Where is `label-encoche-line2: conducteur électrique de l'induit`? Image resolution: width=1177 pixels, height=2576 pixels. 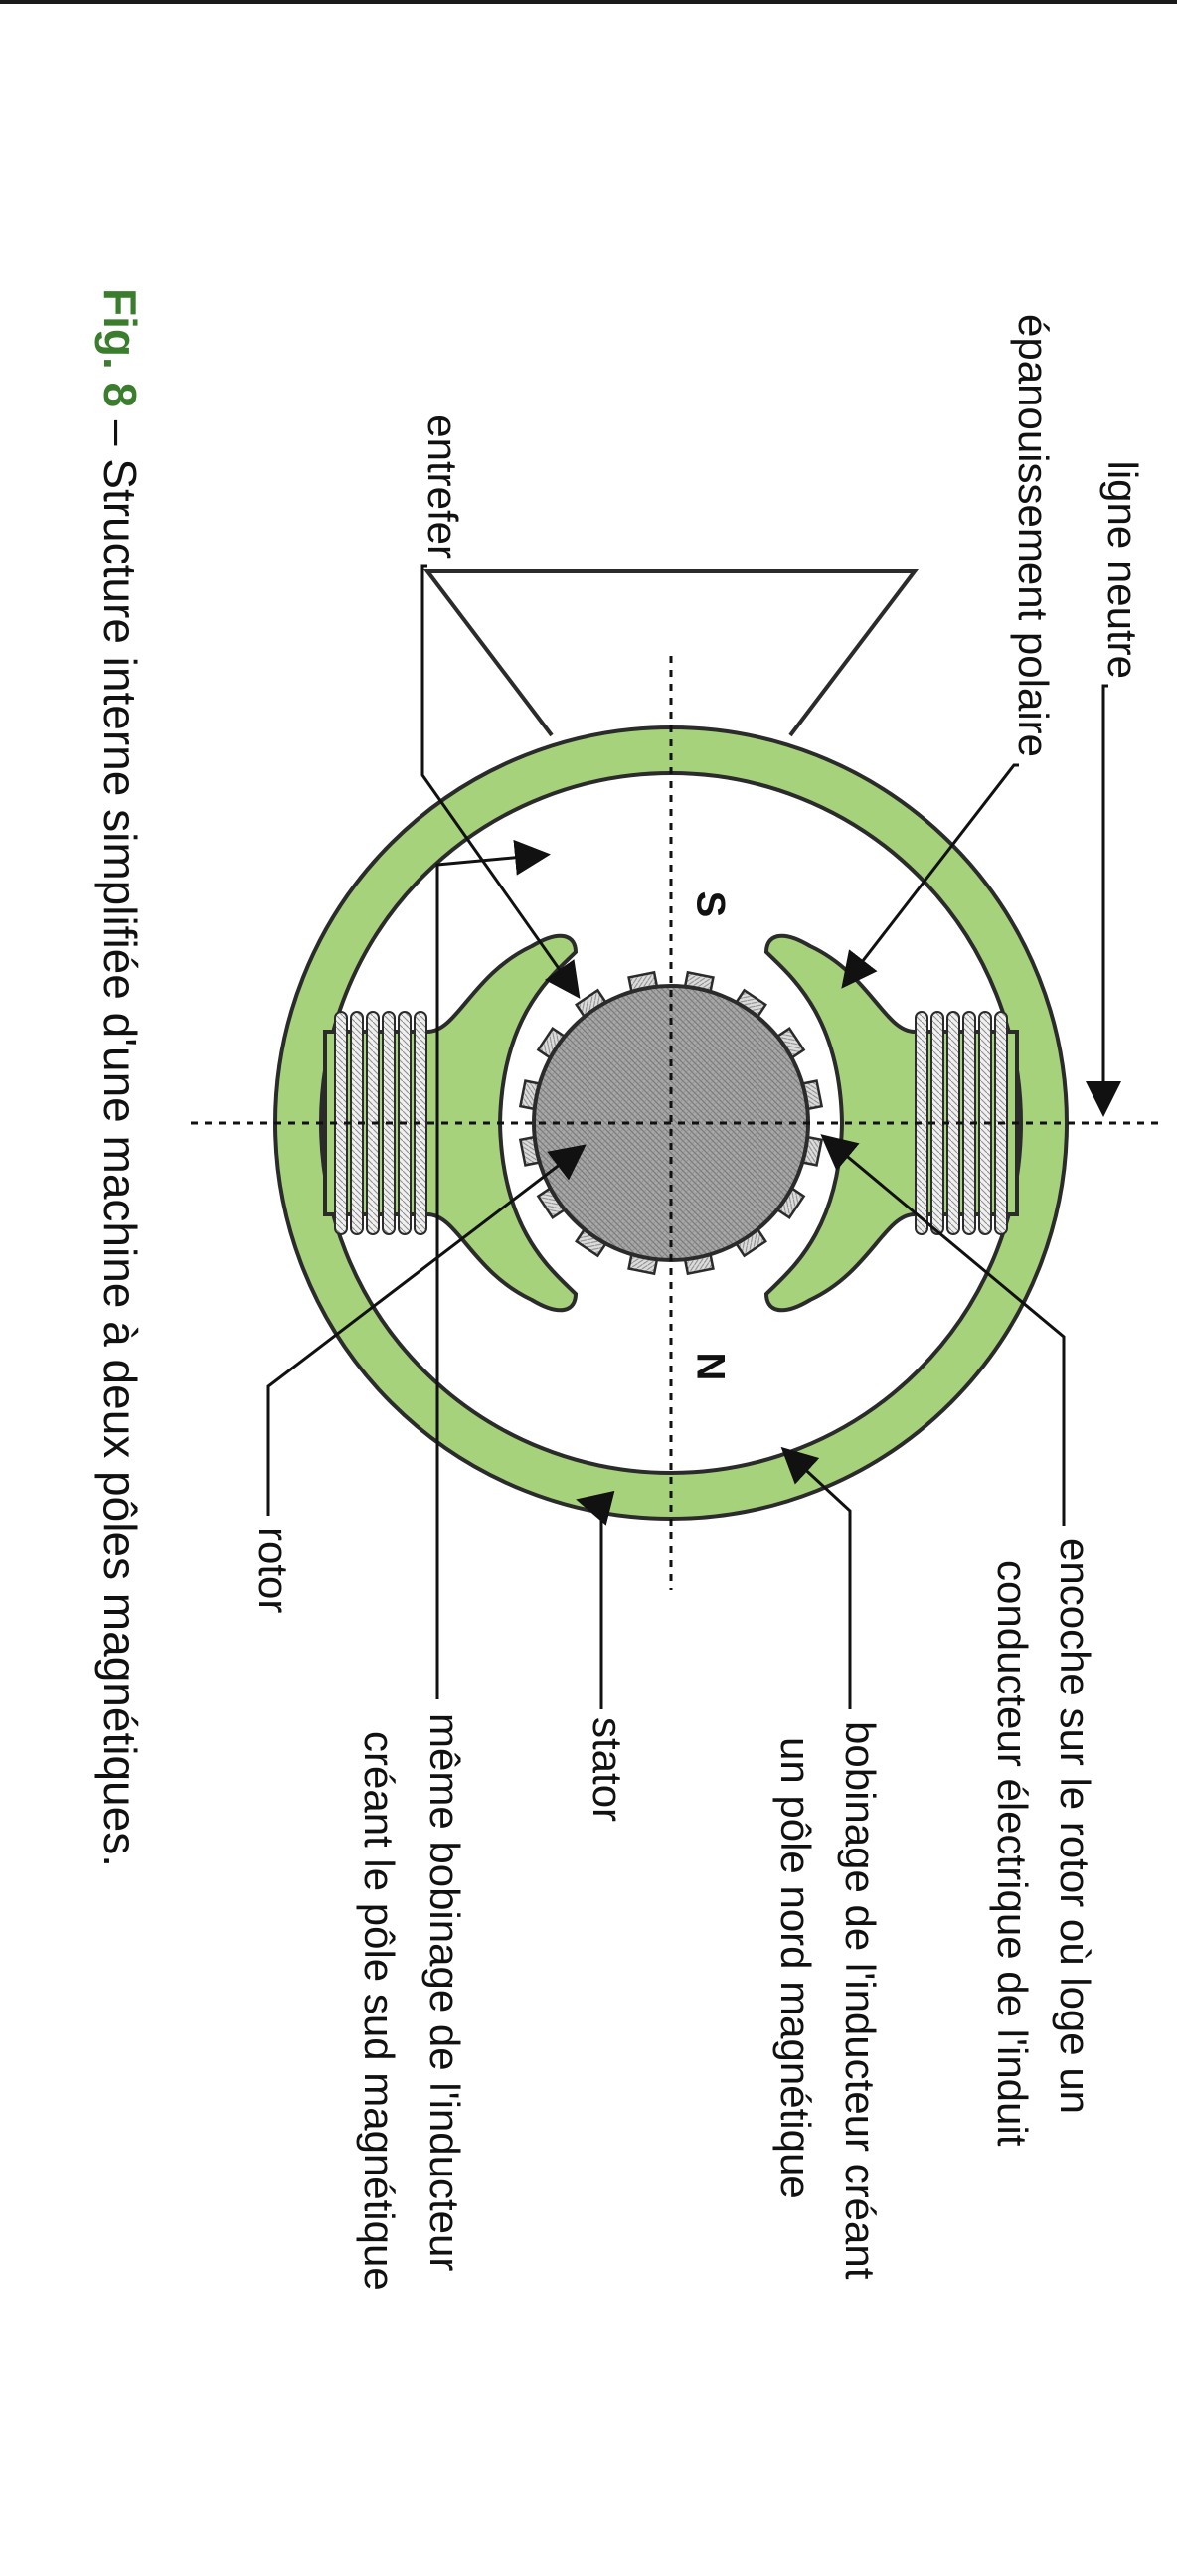
label-encoche-line2: conducteur électrique de l'induit is located at coordinates (1012, 1853).